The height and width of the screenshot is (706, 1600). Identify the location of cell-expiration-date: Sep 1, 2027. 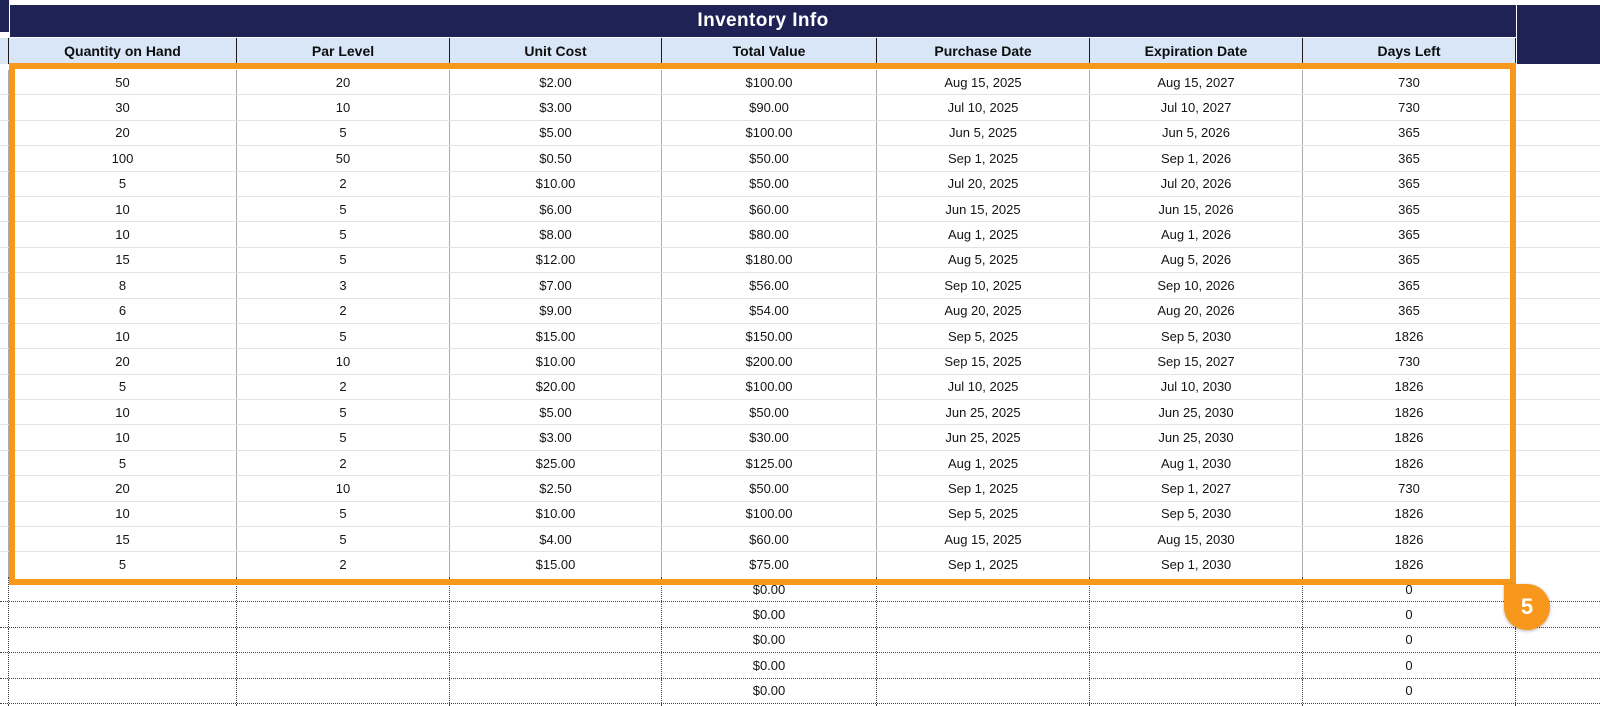
(1196, 488).